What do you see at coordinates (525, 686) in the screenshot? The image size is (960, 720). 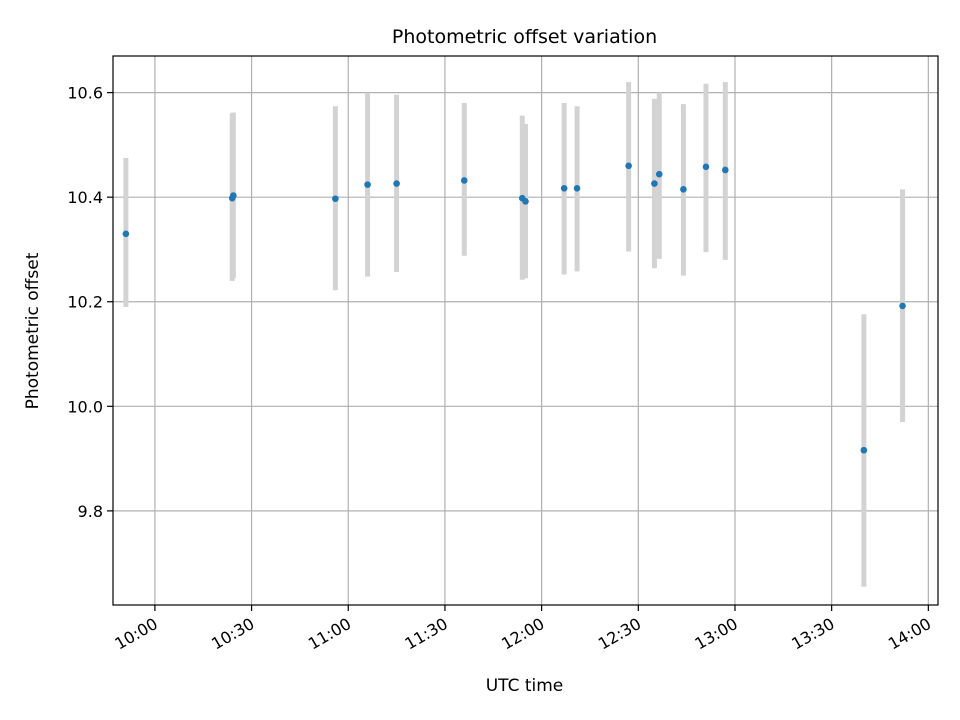 I see `x-axis-title: UTC time` at bounding box center [525, 686].